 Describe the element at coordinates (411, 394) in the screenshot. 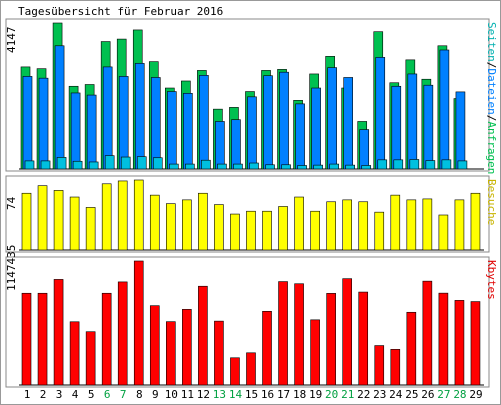

I see `x-tick-label: 25` at that location.